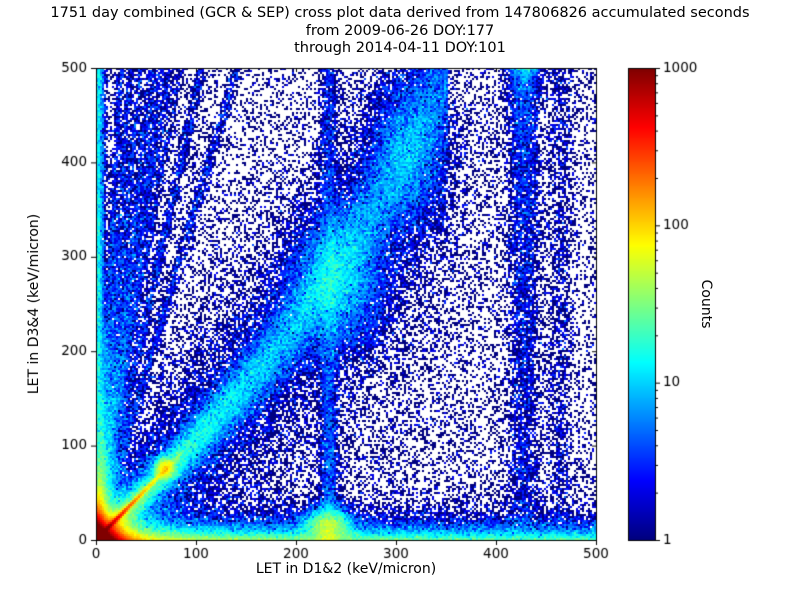 This screenshot has height=600, width=800. I want to click on x-axis-label: LET in D1&2 (keV/micron), so click(346, 569).